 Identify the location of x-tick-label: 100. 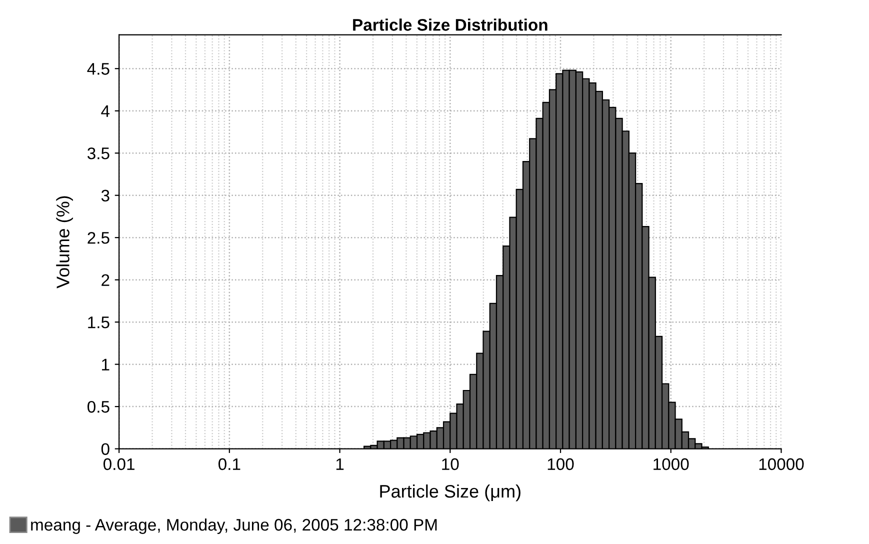
(561, 464).